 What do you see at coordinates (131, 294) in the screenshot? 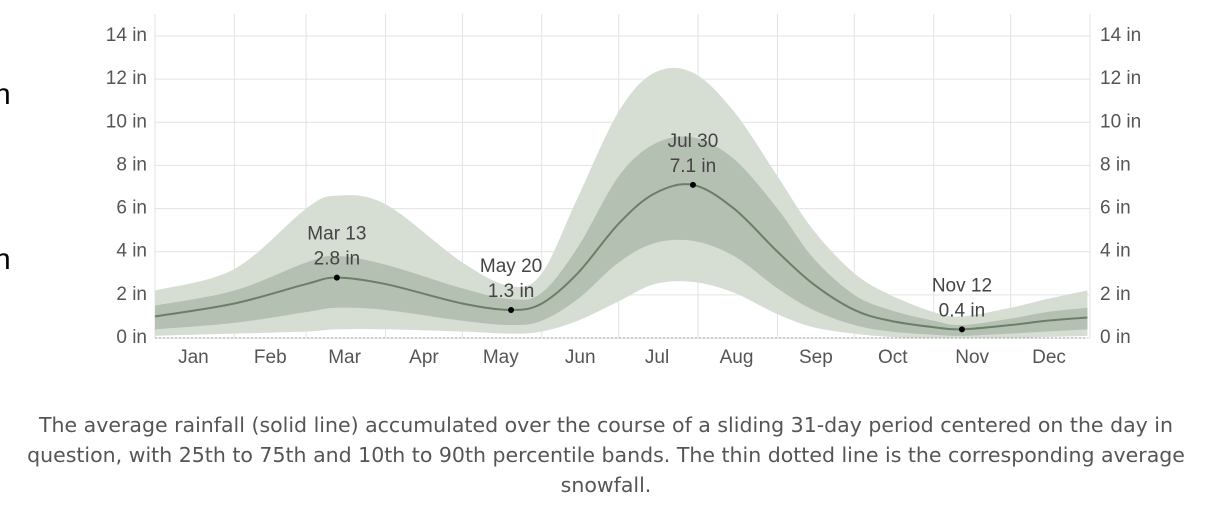
I see `y-tick-label: 2 in` at bounding box center [131, 294].